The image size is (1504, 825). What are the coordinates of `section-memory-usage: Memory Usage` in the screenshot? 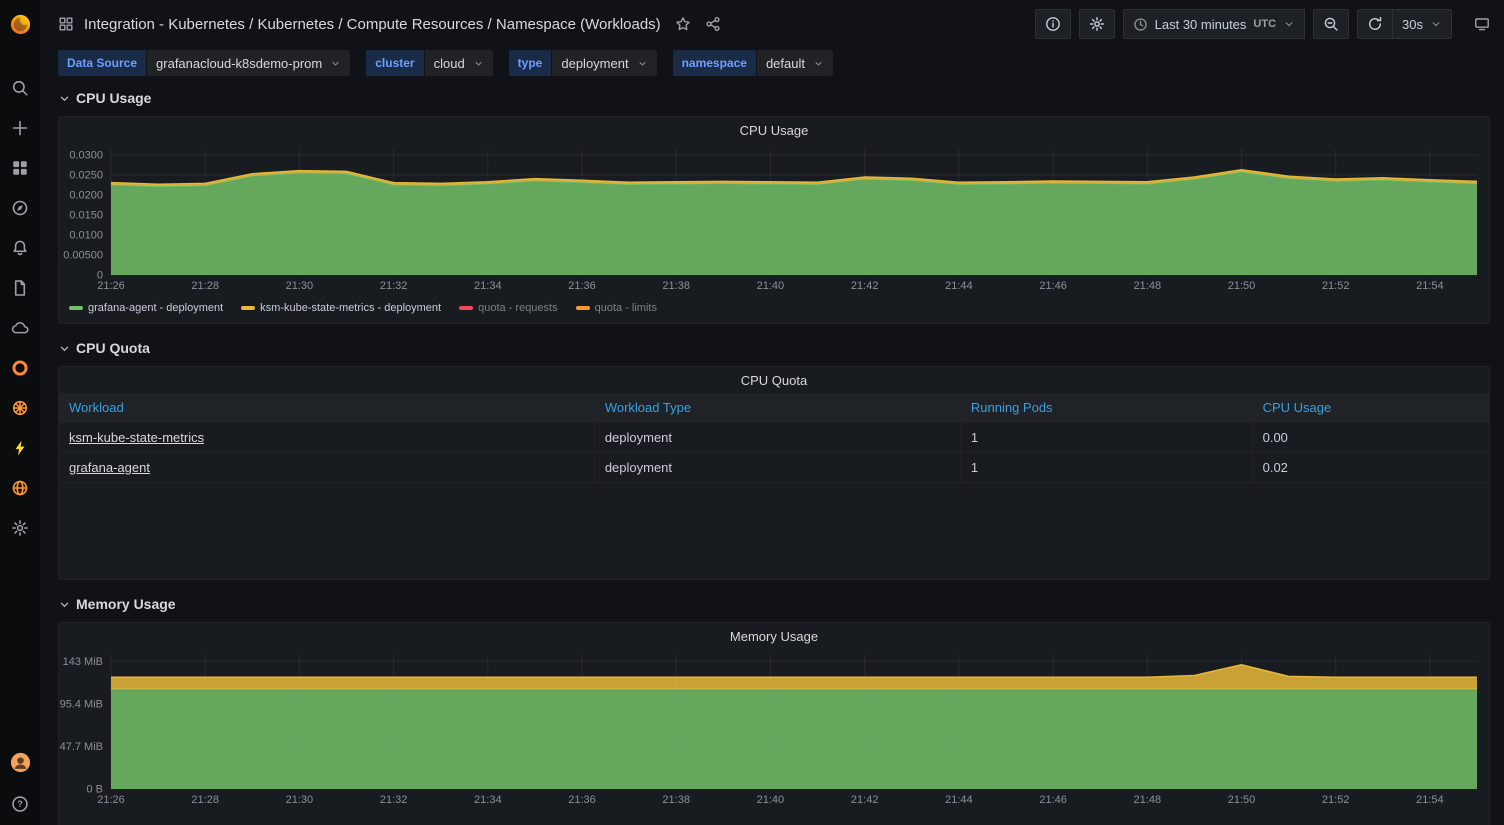 It's located at (772, 604).